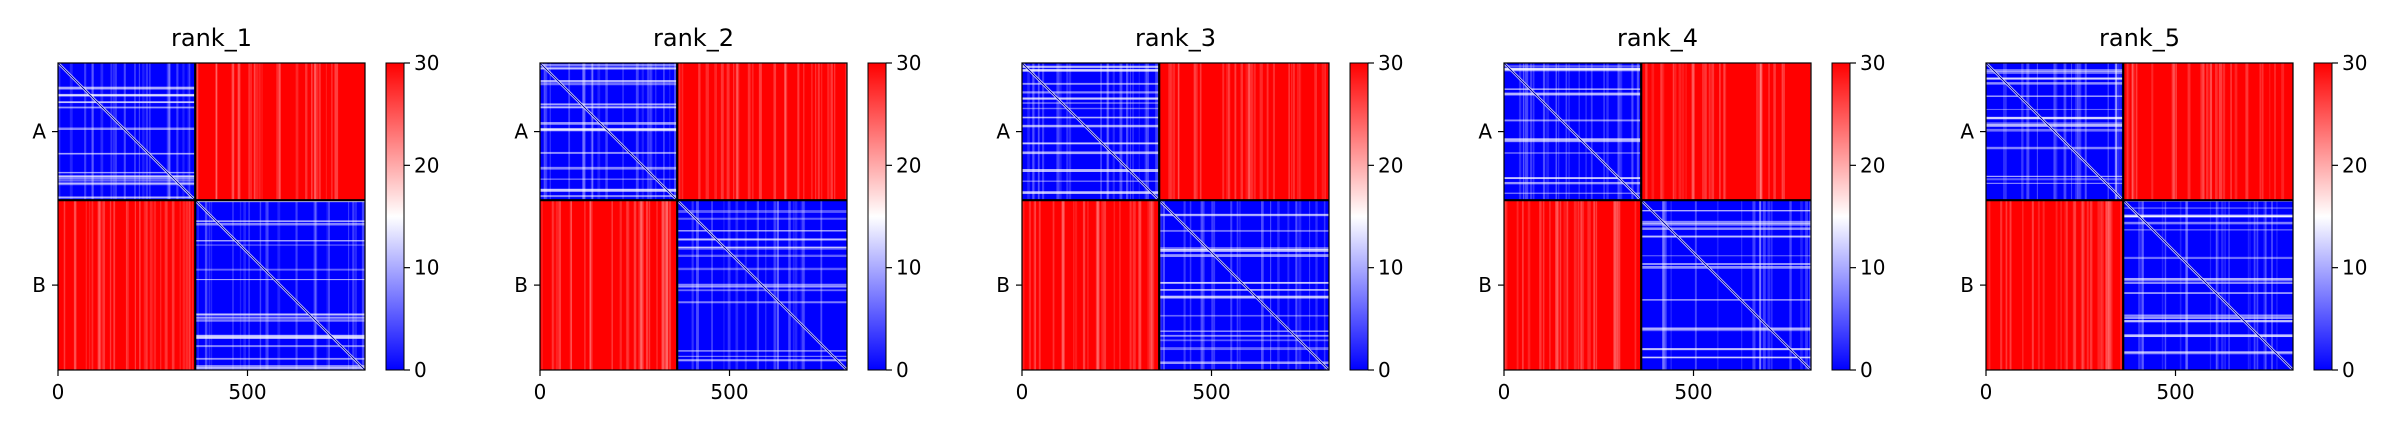 This screenshot has width=2401, height=442. I want to click on colorbar, so click(1841, 216).